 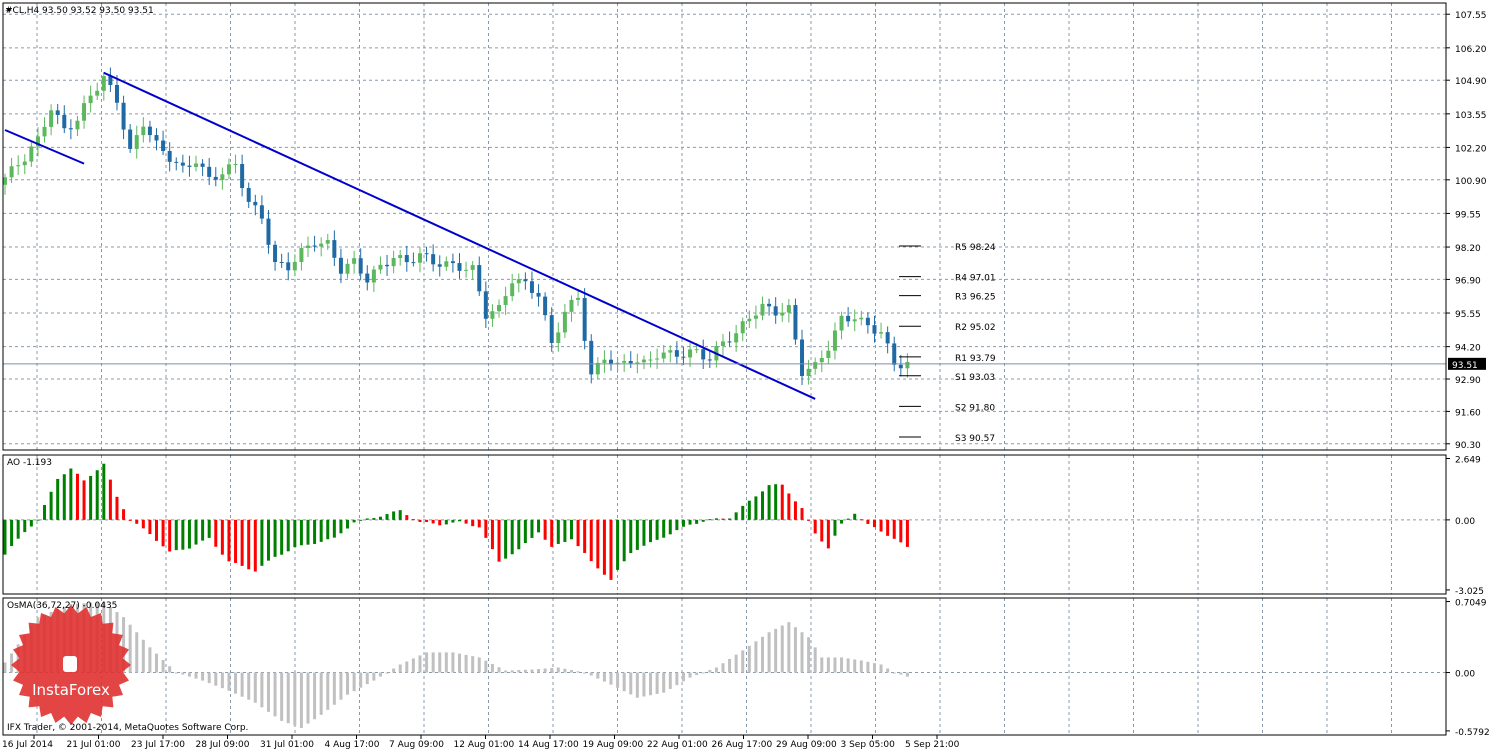 I want to click on time-tick-label: 28 Jul 09:00, so click(x=223, y=745).